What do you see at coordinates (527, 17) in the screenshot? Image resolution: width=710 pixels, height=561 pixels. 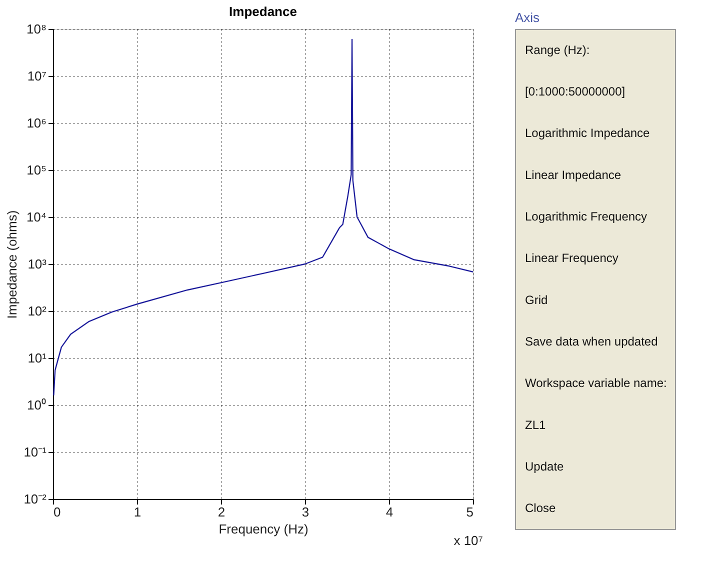 I see `text: Axis` at bounding box center [527, 17].